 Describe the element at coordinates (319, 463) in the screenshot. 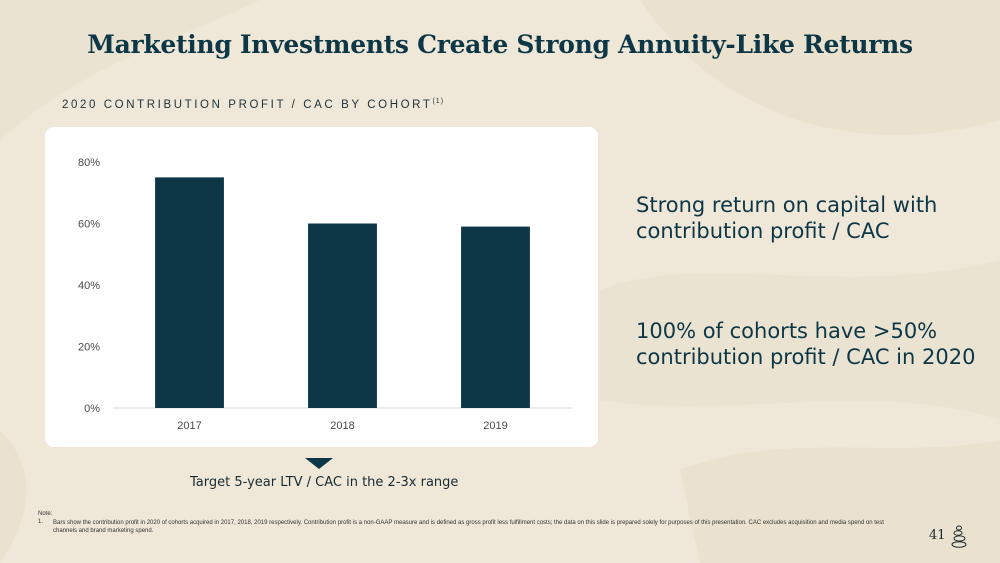

I see `down-arrow-icon` at that location.